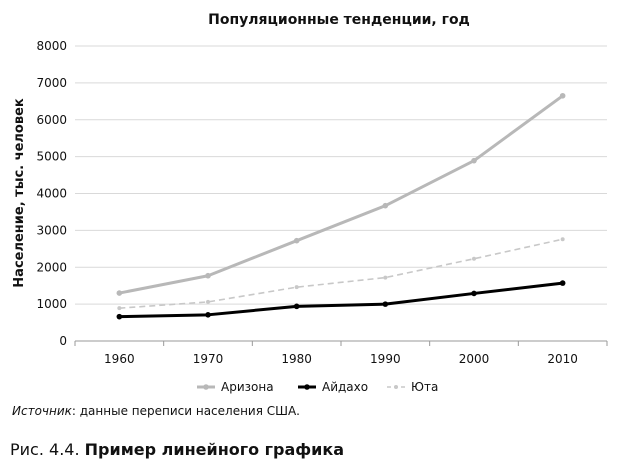 This screenshot has width=617, height=473. What do you see at coordinates (119, 359) in the screenshot?
I see `x-tick-label: 1960` at bounding box center [119, 359].